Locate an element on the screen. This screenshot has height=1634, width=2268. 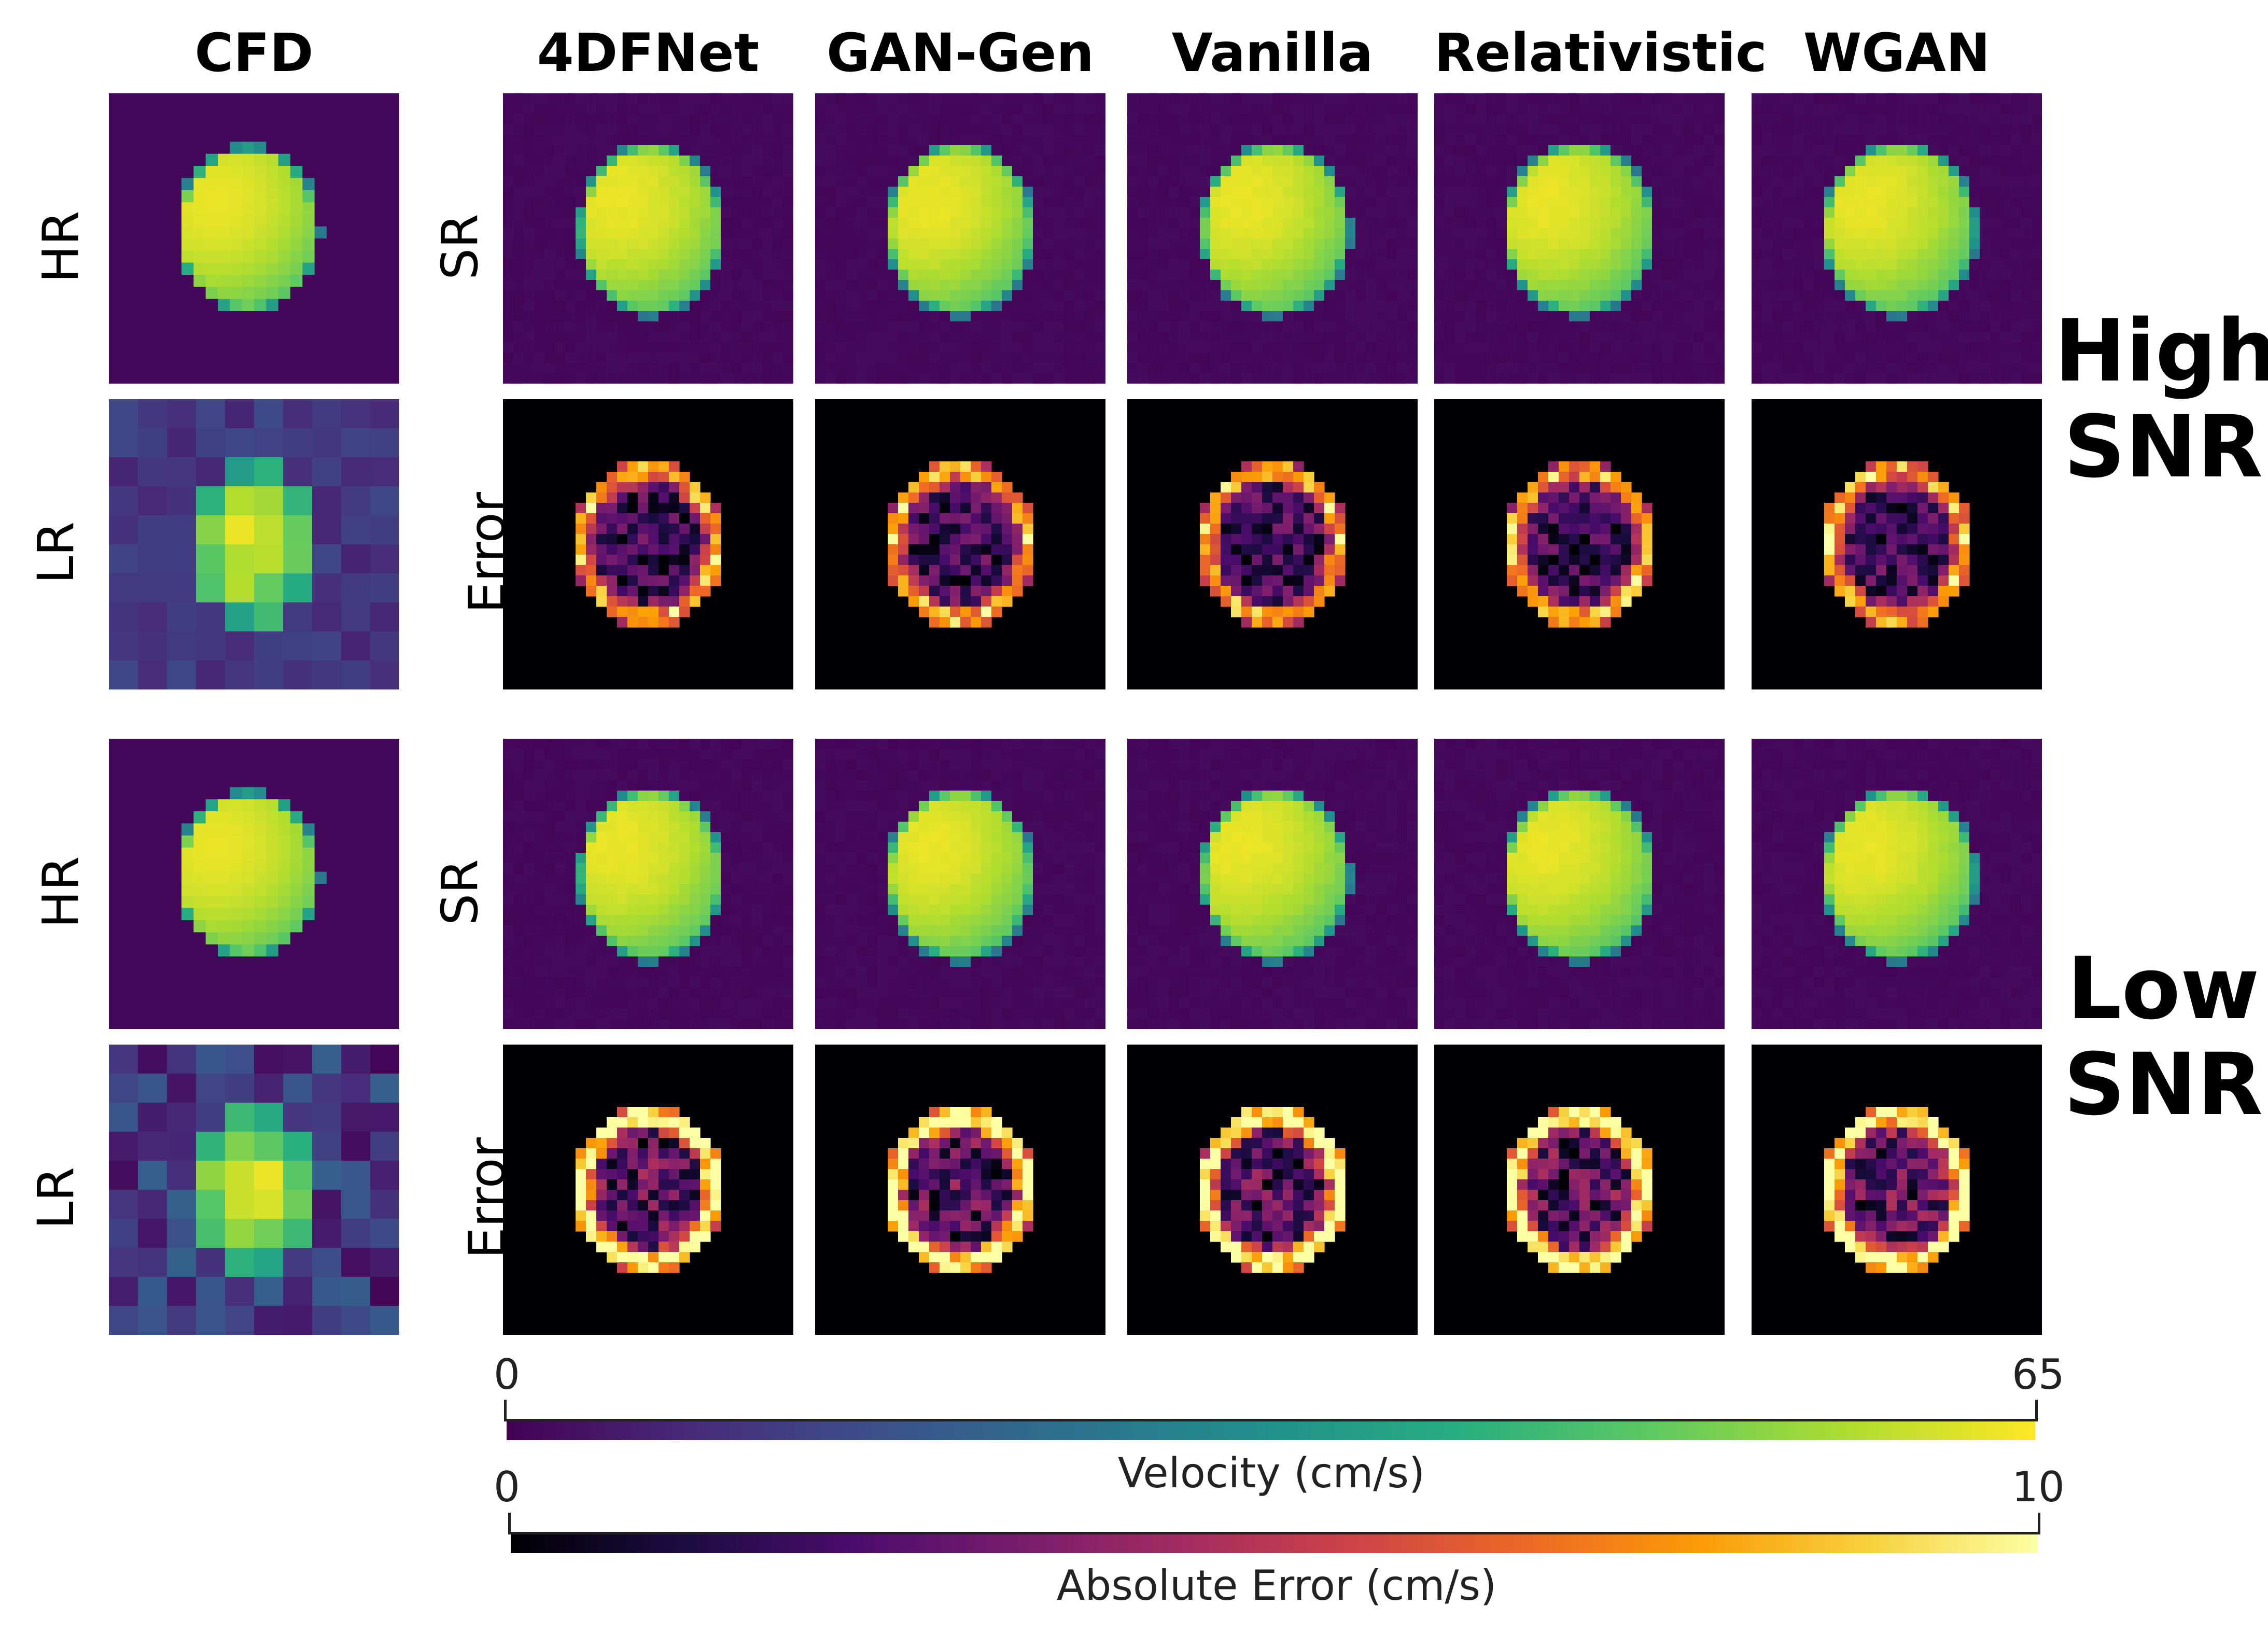
panel-high-snr-gan-gen-sr is located at coordinates (960, 238).